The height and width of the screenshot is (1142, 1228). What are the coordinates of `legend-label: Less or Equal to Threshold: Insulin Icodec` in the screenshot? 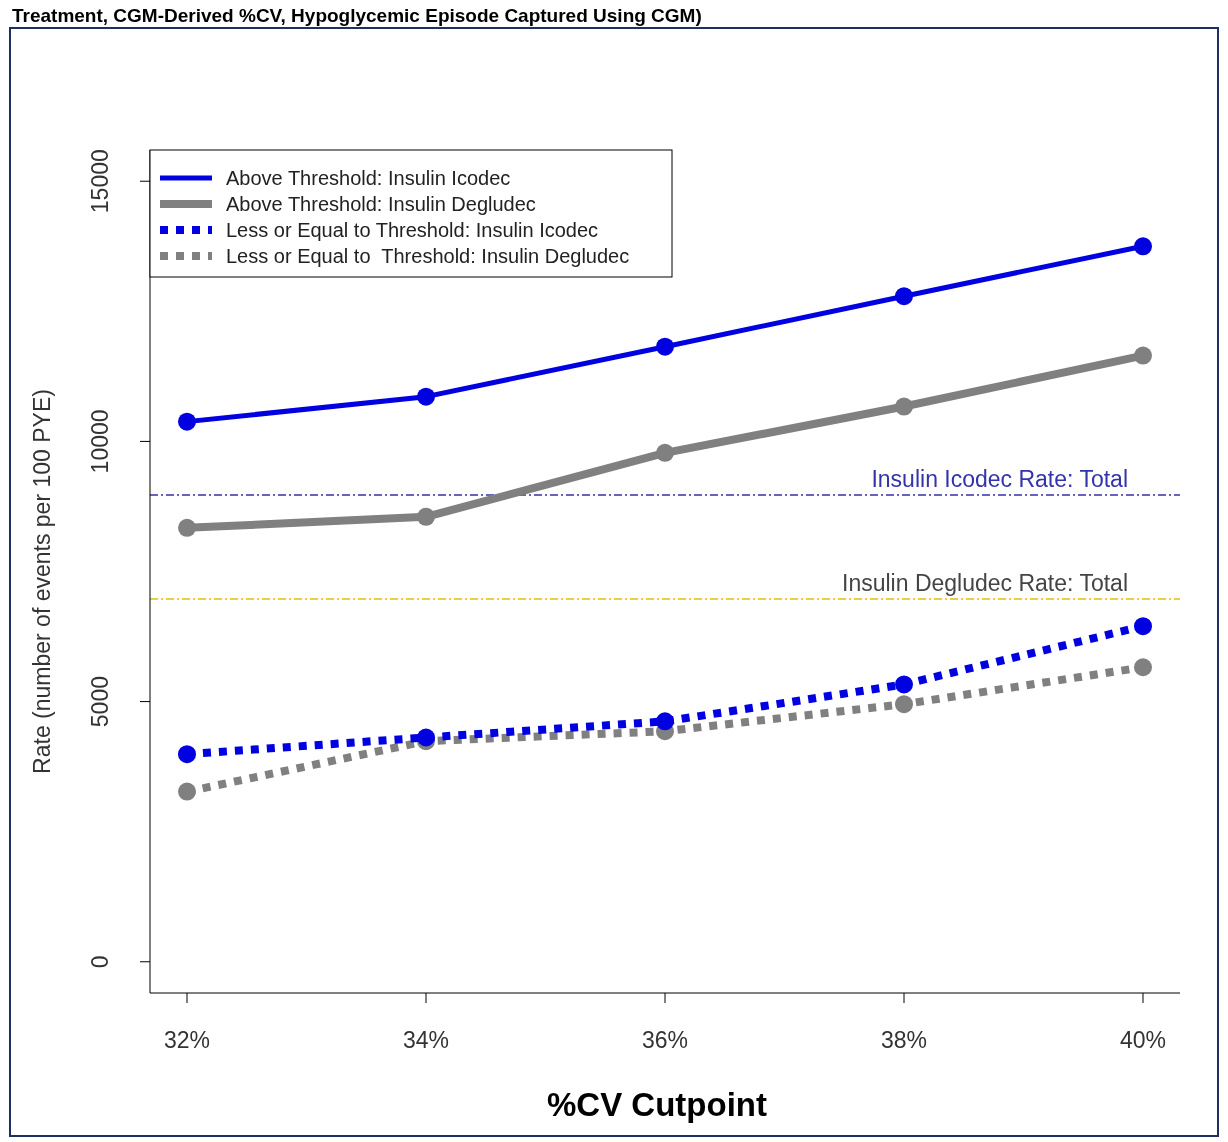 It's located at (412, 230).